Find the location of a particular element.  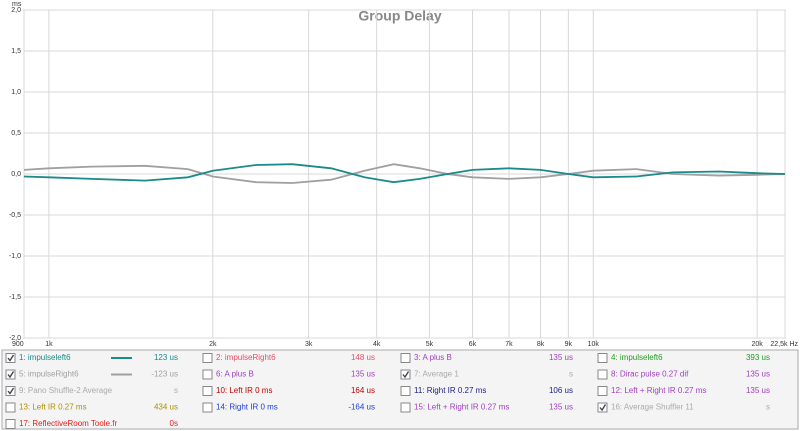

x-tick-label: 1k is located at coordinates (49, 344).